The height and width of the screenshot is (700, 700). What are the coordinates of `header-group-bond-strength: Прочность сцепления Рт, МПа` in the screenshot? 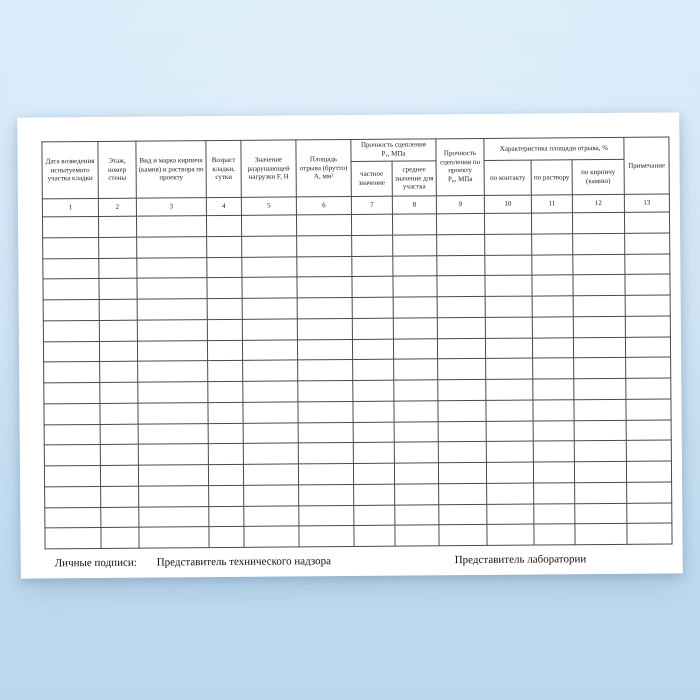 It's located at (393, 150).